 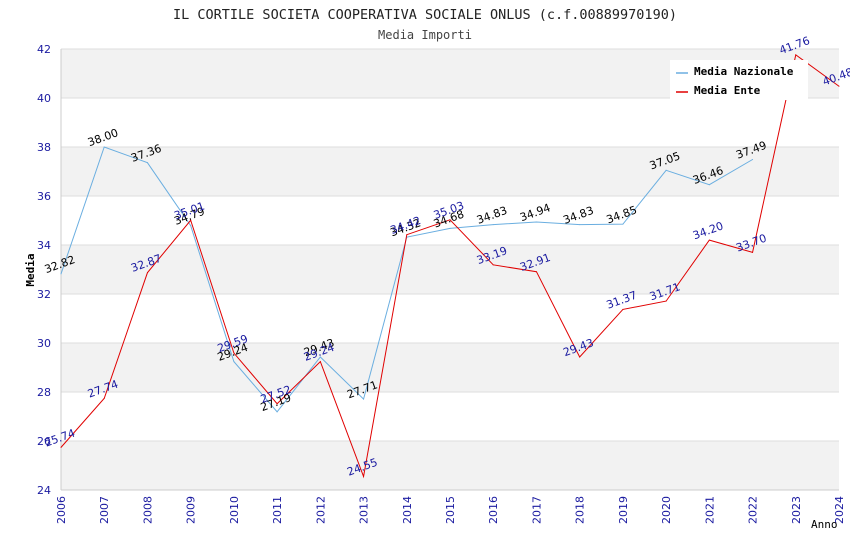 I want to click on x-tick-label: 2011, so click(x=277, y=510).